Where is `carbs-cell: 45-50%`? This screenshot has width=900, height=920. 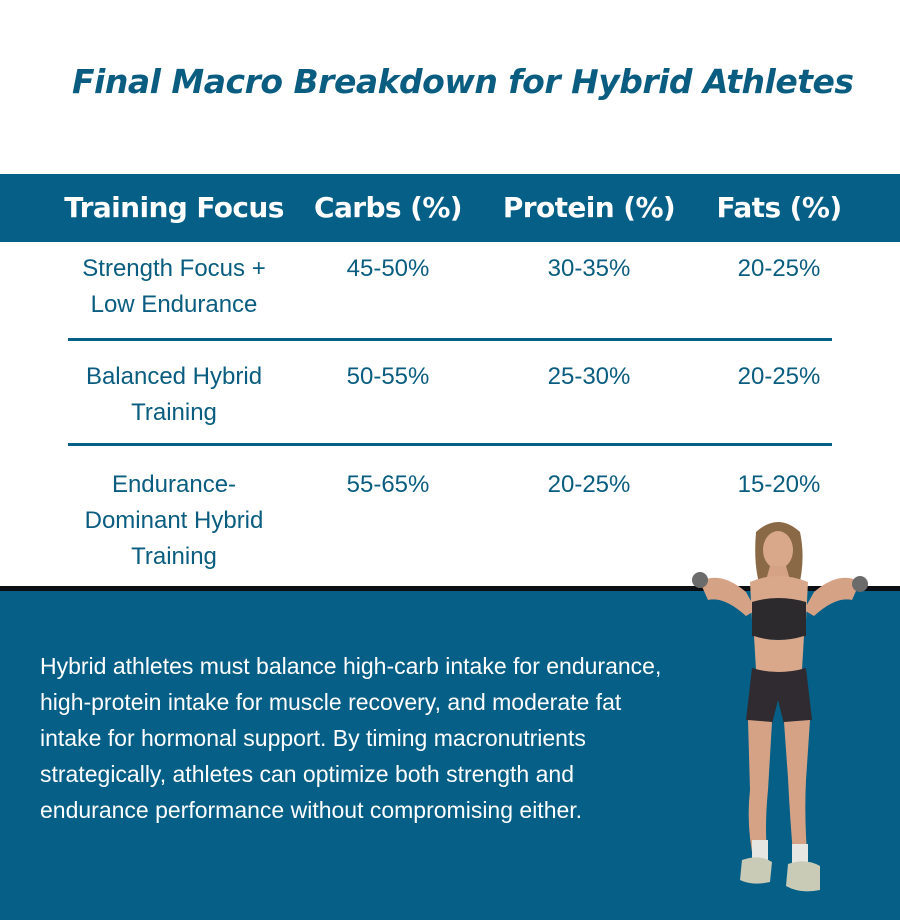 carbs-cell: 45-50% is located at coordinates (388, 268).